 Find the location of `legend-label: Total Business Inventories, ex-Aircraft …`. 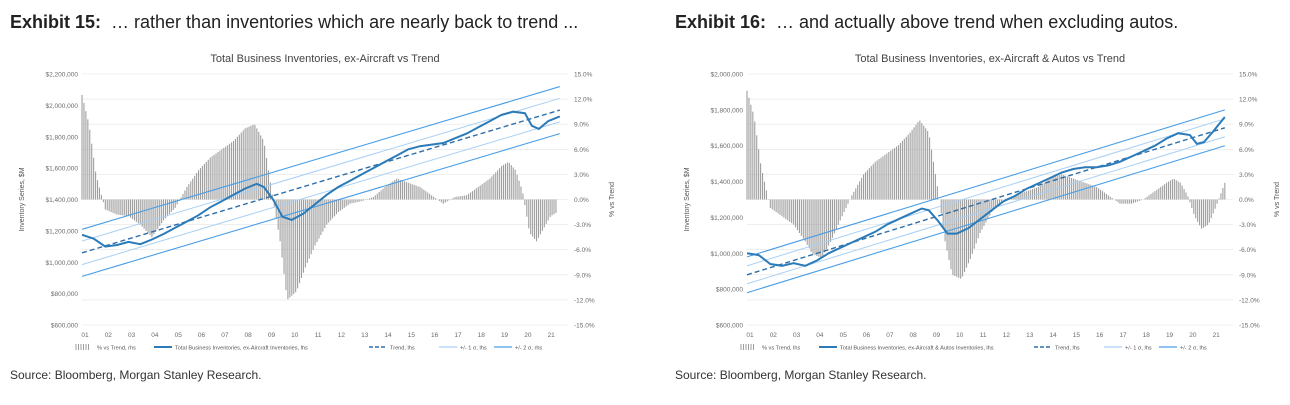

legend-label: Total Business Inventories, ex-Aircraft … is located at coordinates (241, 349).